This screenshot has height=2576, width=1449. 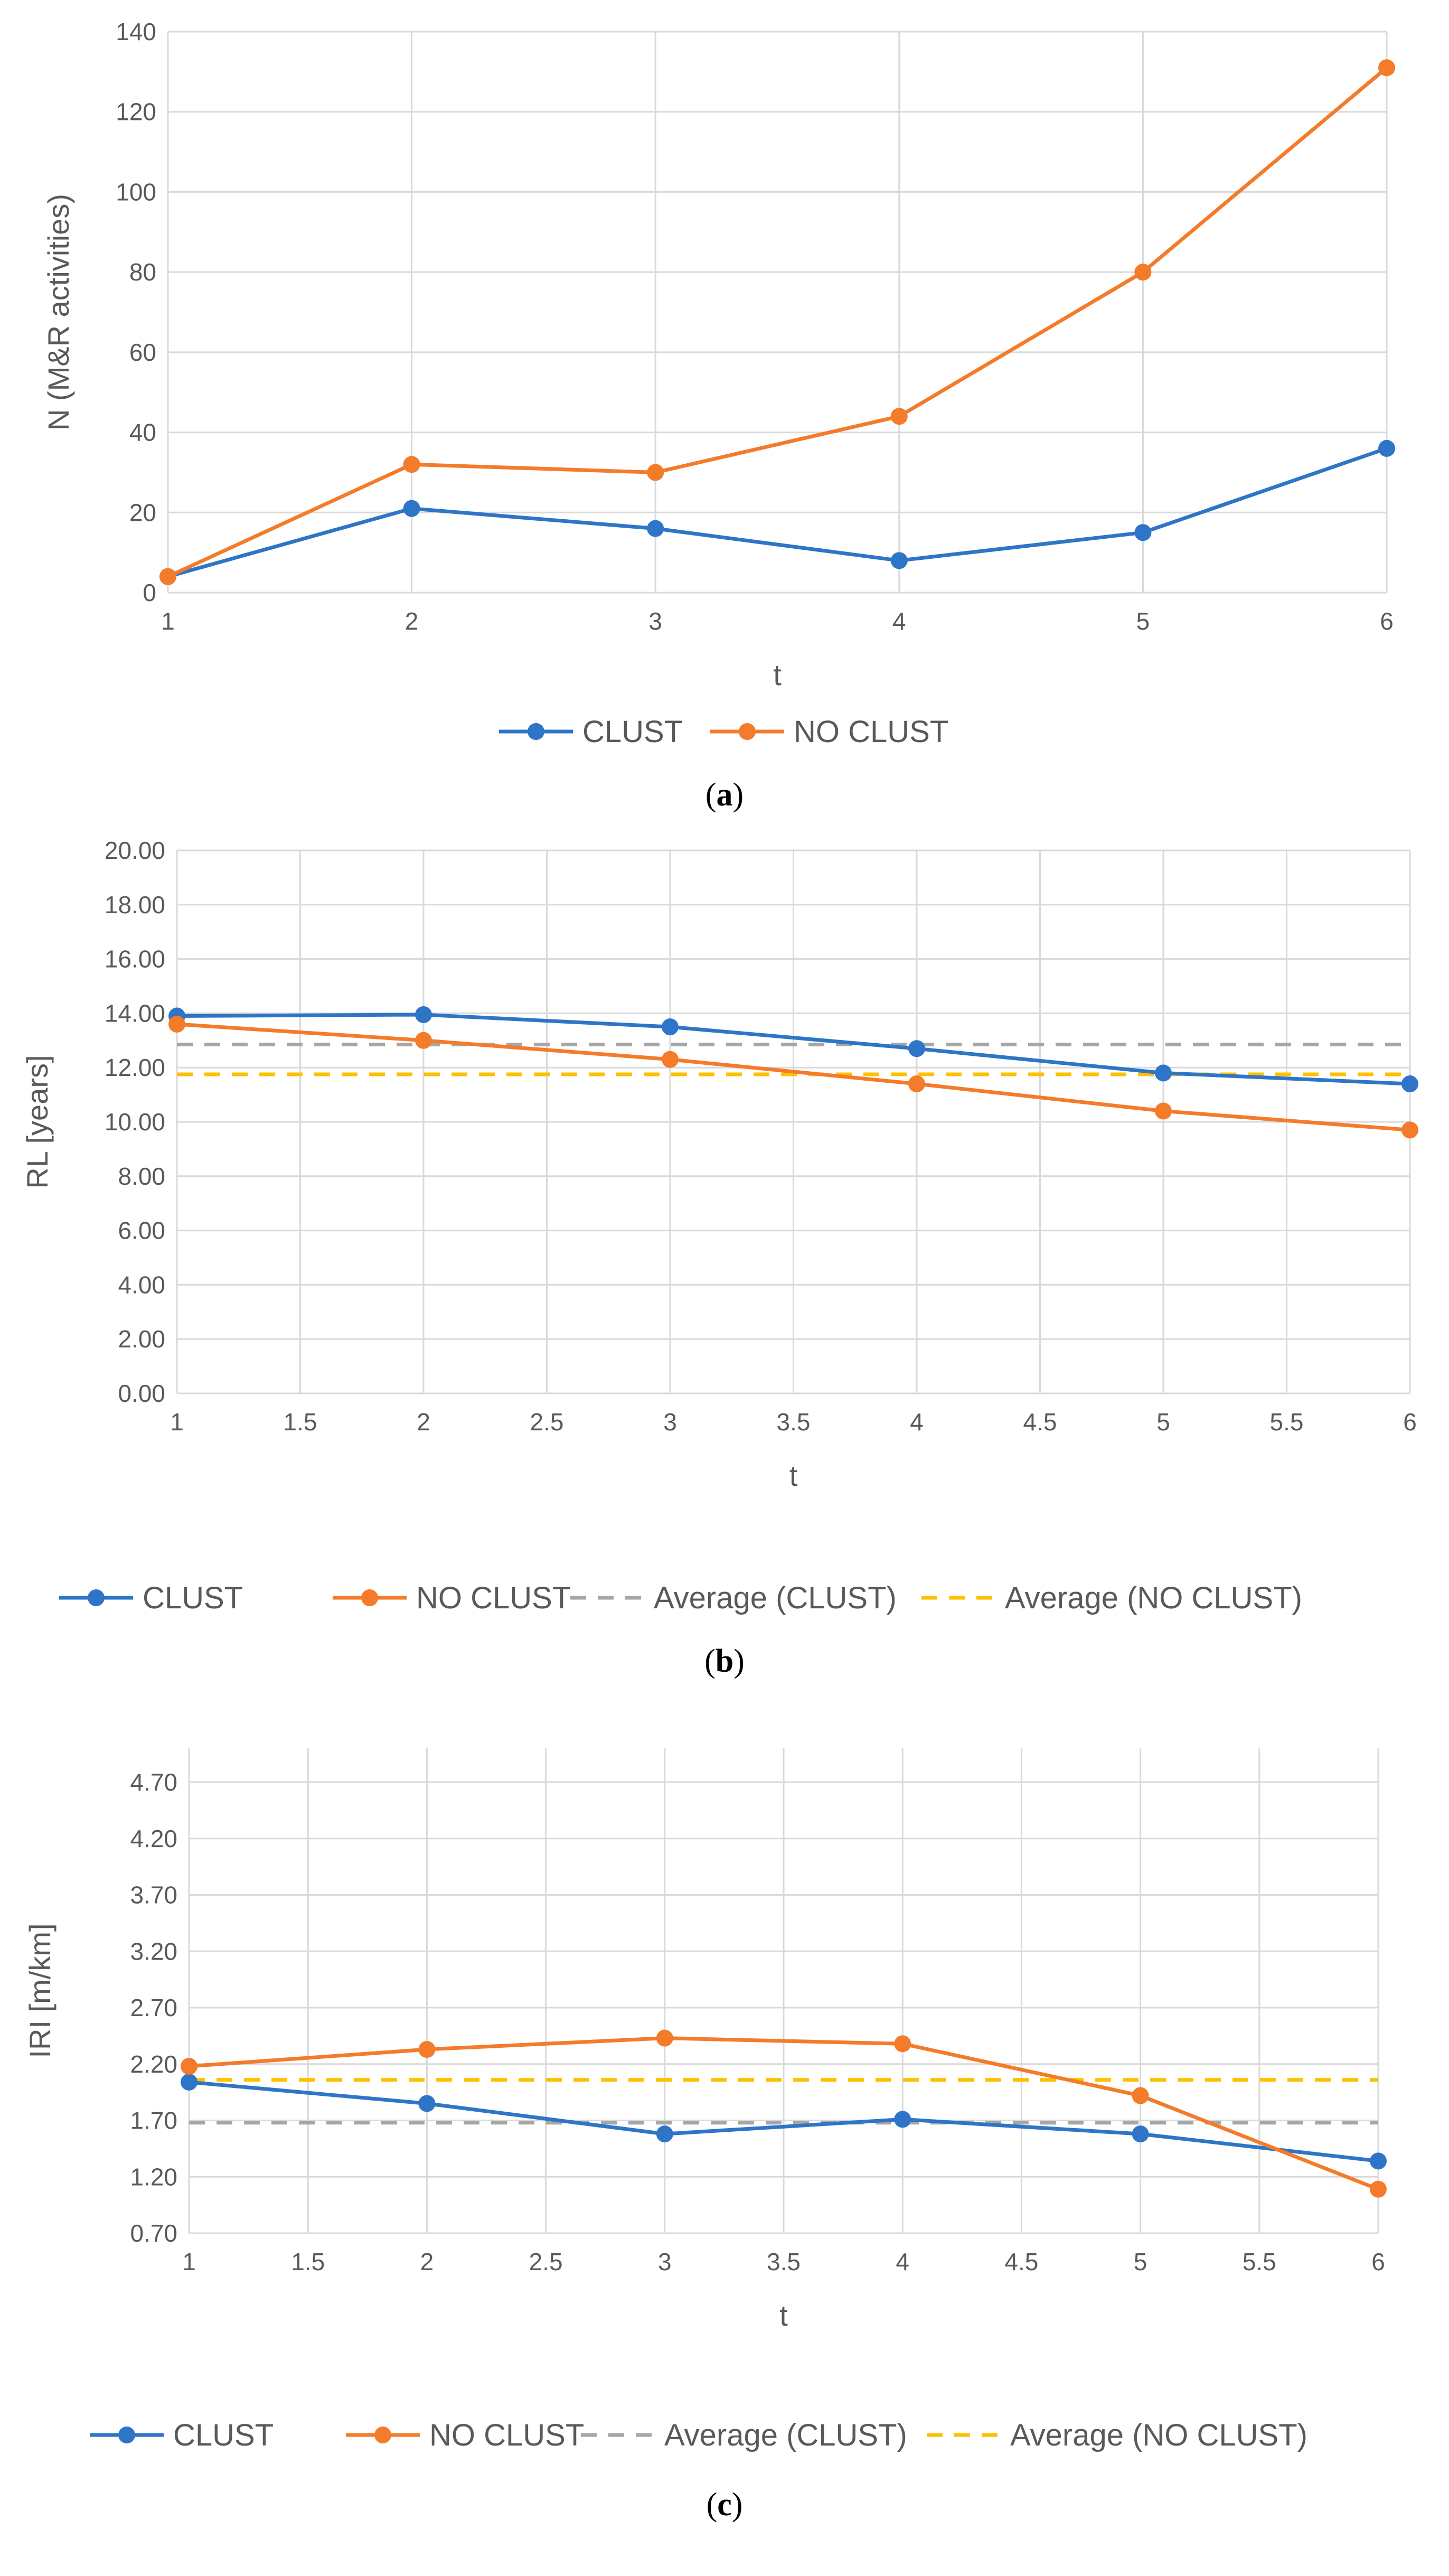 What do you see at coordinates (37, 1121) in the screenshot?
I see `y-axis-title: RL [years]` at bounding box center [37, 1121].